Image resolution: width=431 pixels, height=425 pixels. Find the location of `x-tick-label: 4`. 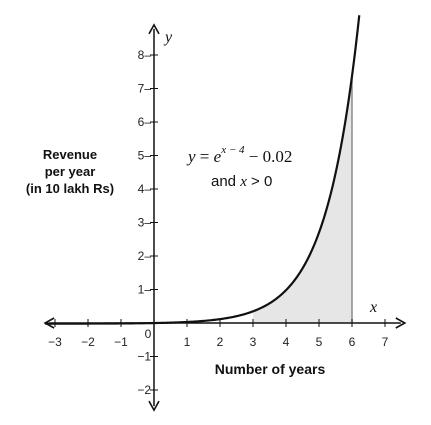

x-tick-label: 4 is located at coordinates (286, 342).